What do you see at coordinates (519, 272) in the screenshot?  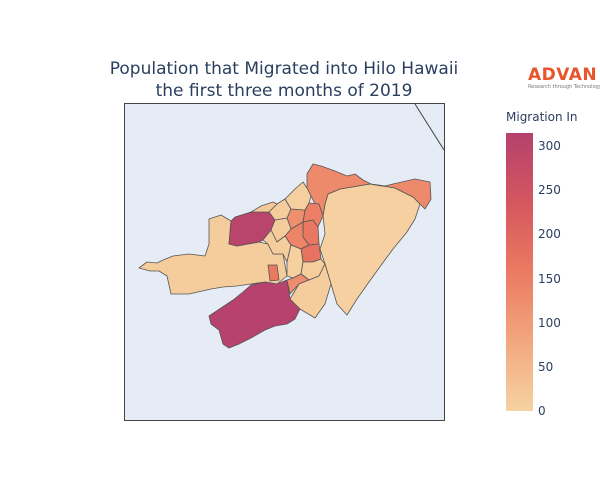 I see `colorbar` at bounding box center [519, 272].